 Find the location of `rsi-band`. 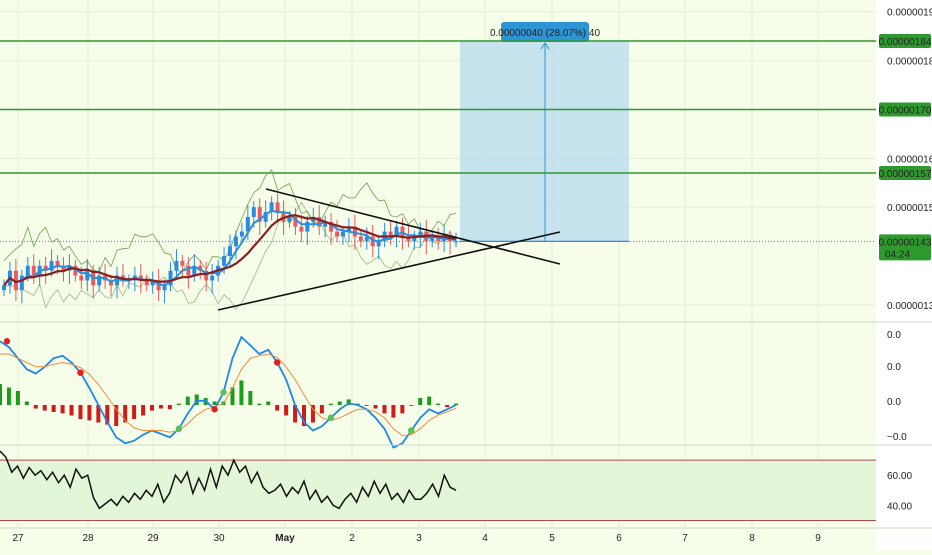

rsi-band is located at coordinates (438, 490).